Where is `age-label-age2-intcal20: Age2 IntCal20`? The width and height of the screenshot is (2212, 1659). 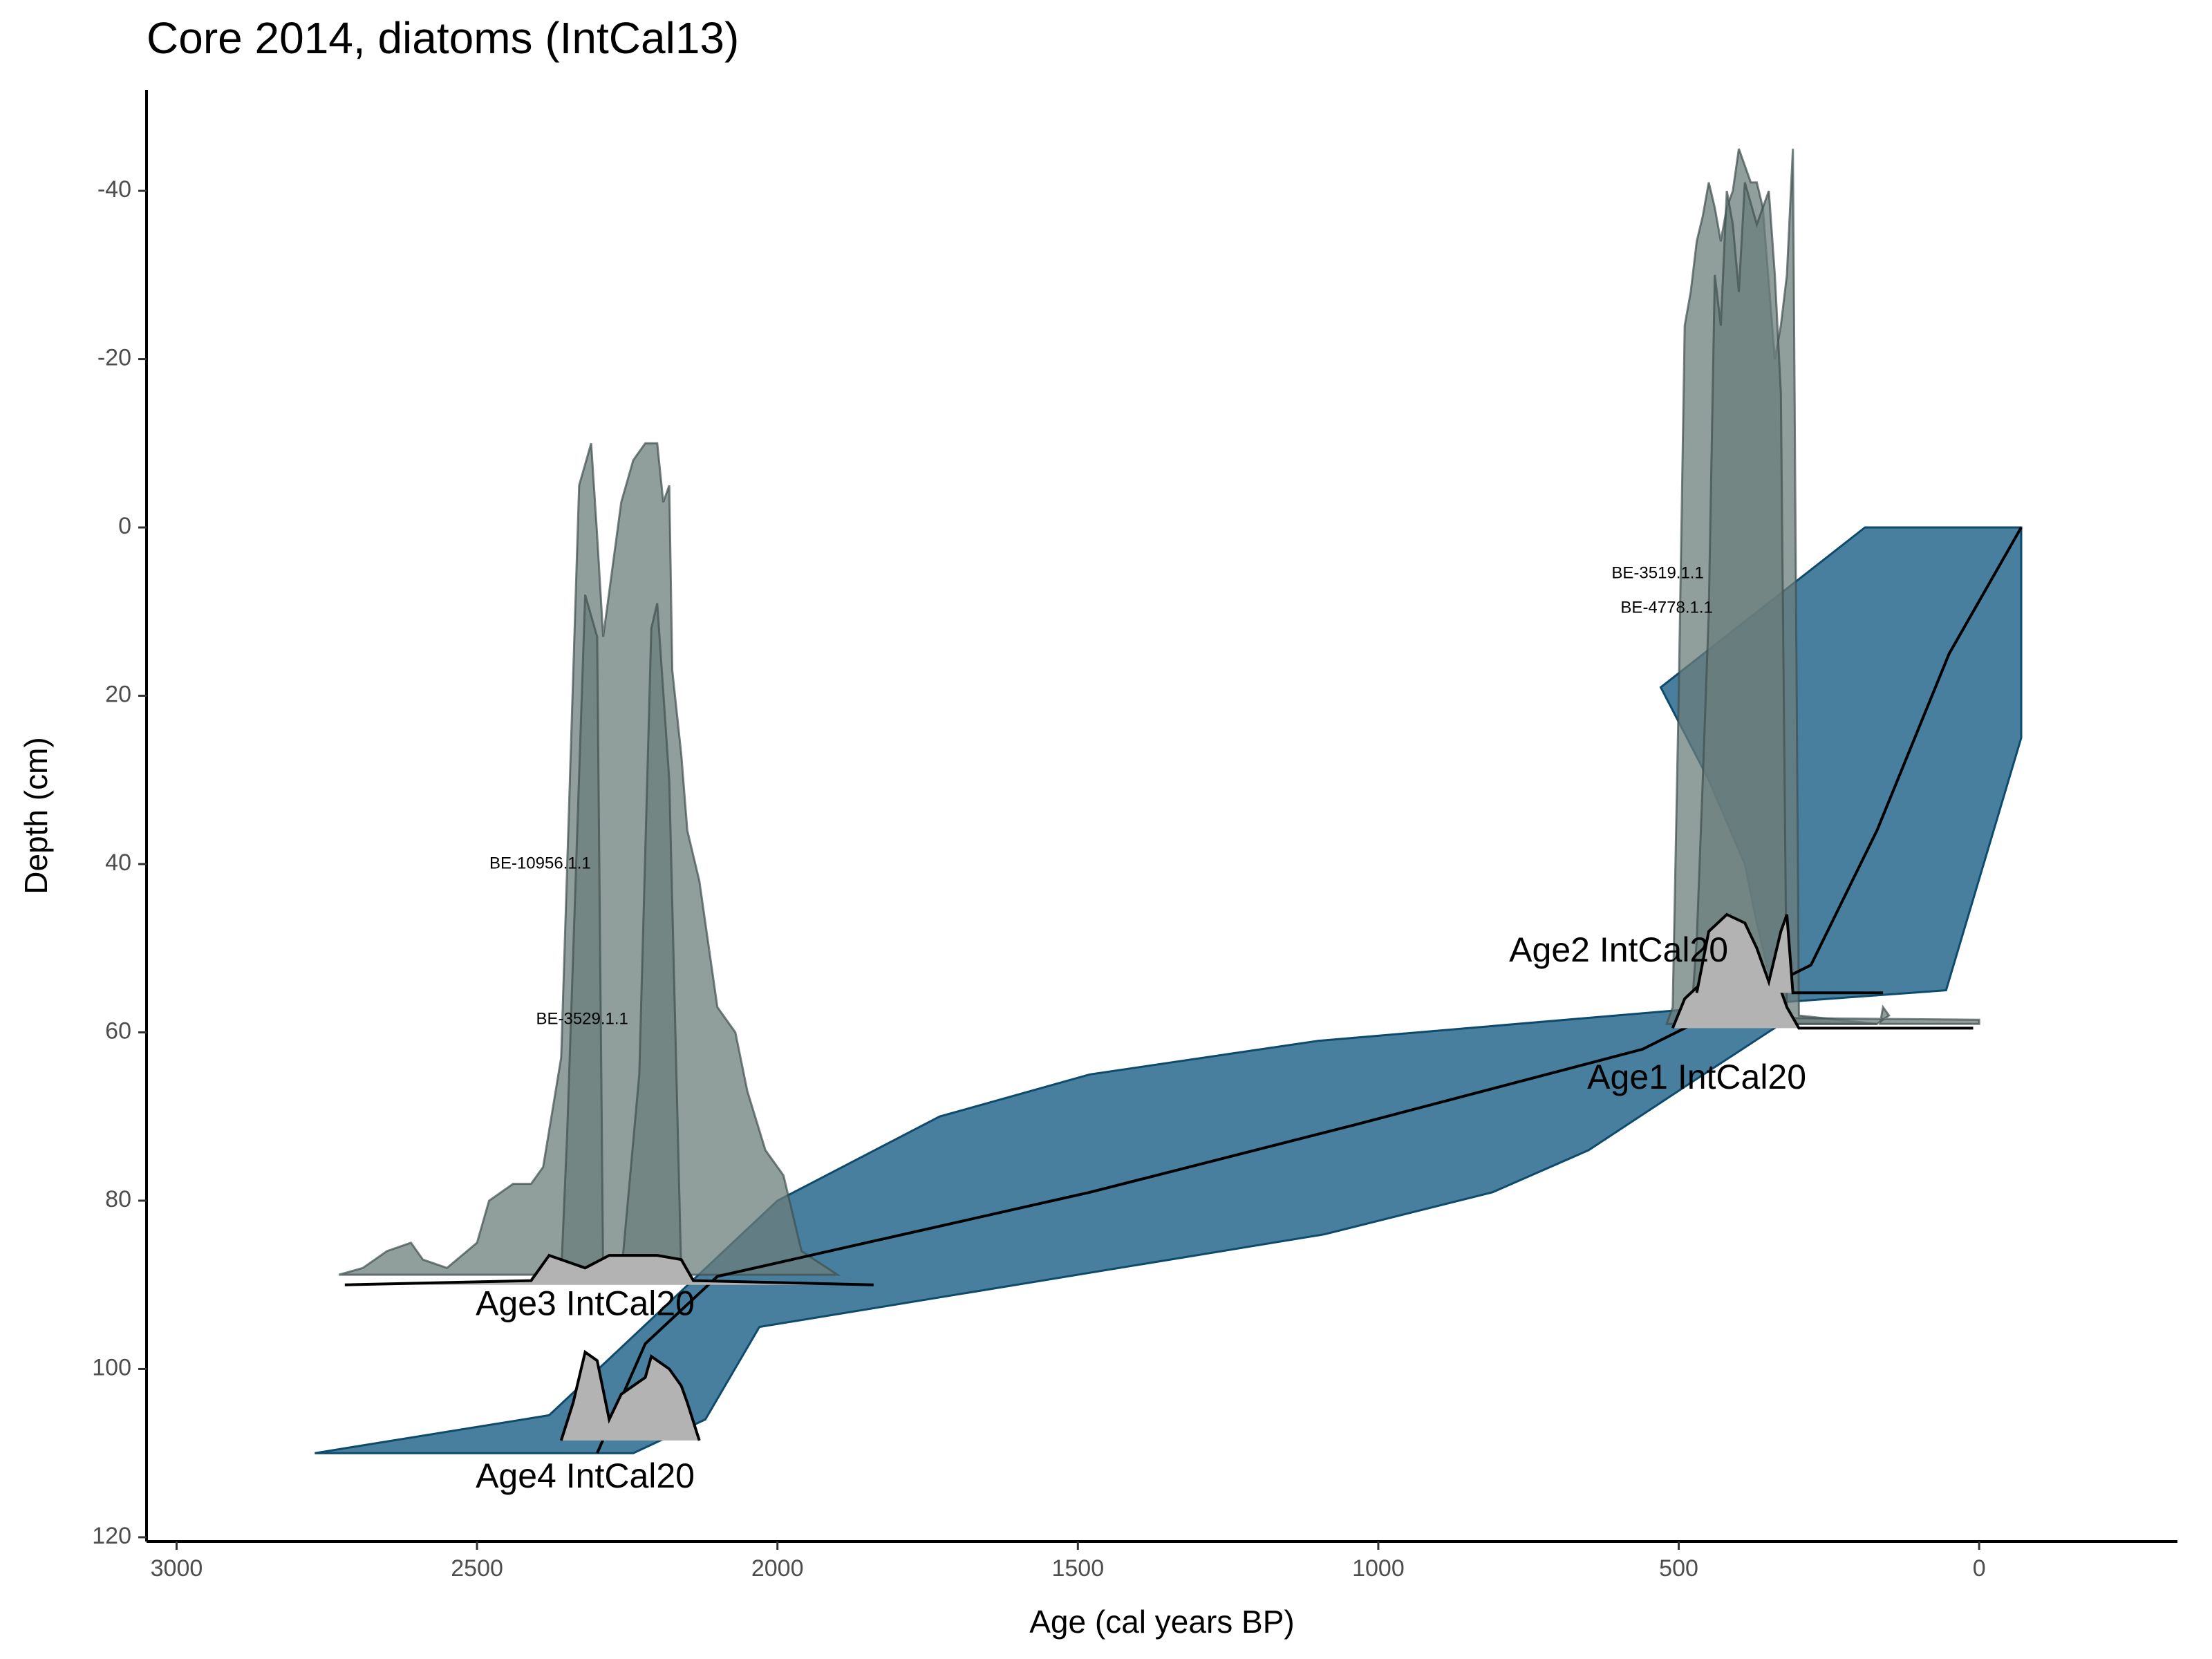
age-label-age2-intcal20: Age2 IntCal20 is located at coordinates (1619, 950).